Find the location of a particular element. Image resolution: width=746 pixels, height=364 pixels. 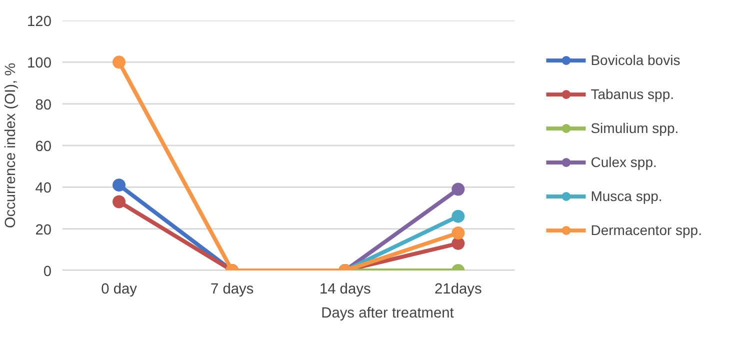

y-tick-label: 100 is located at coordinates (39, 64).